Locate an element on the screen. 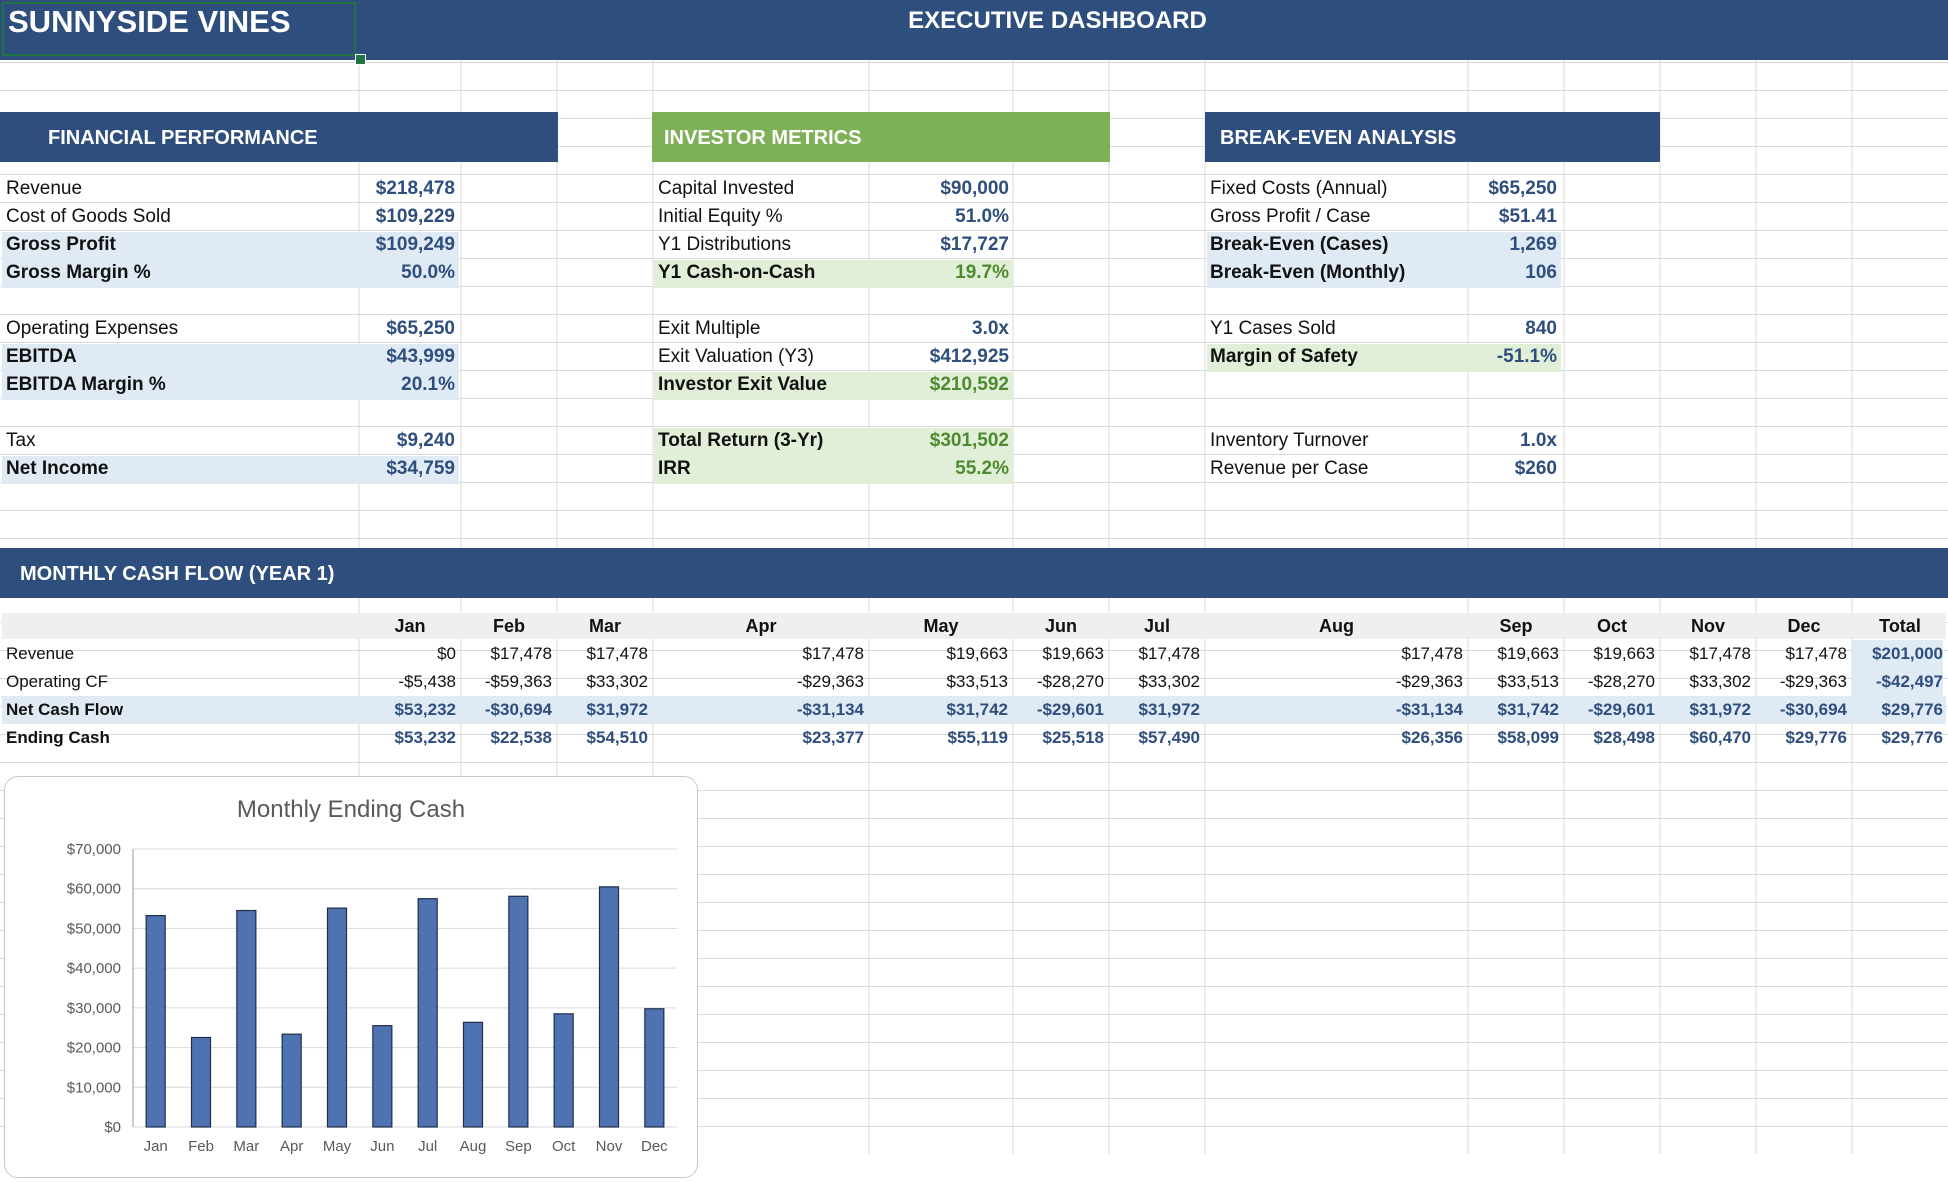 This screenshot has height=1182, width=1948. cashflow-cell: $55,119 is located at coordinates (977, 737).